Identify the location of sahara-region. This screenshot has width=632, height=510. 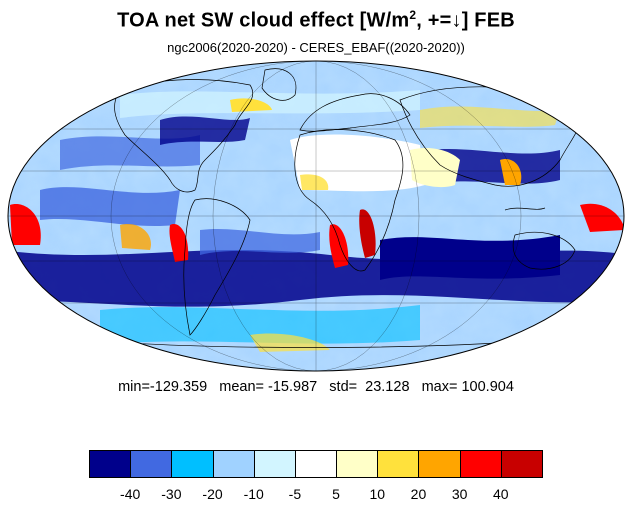
(357, 163).